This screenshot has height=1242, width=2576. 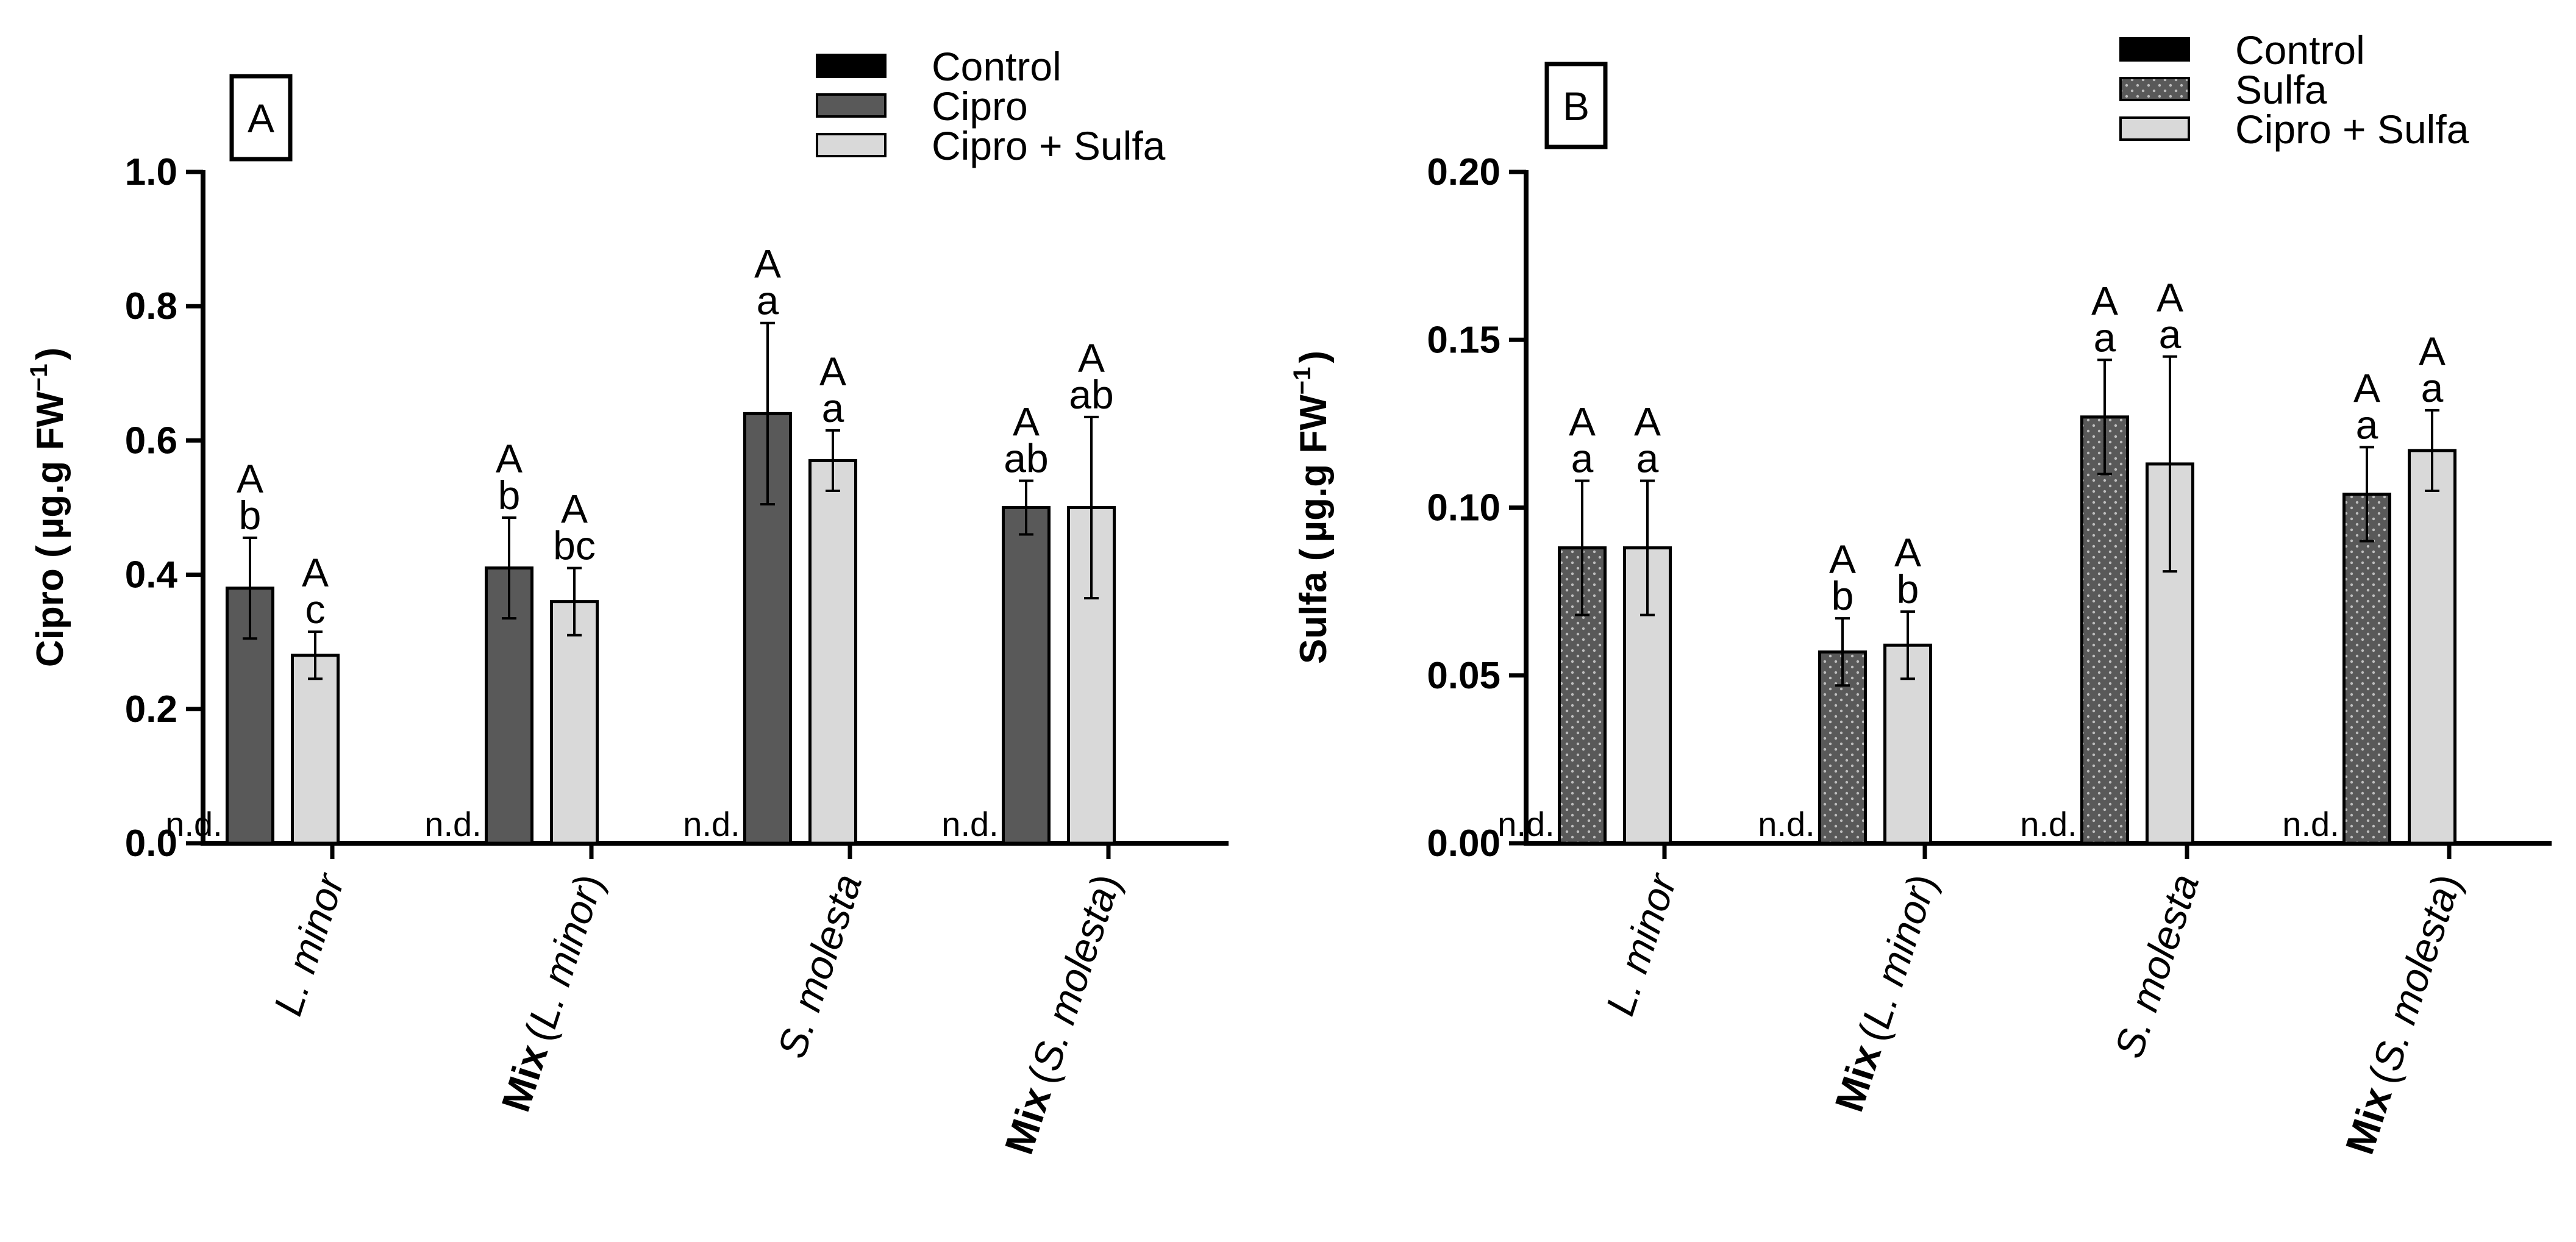 I want to click on y-tick-label: 0.4, so click(x=151, y=575).